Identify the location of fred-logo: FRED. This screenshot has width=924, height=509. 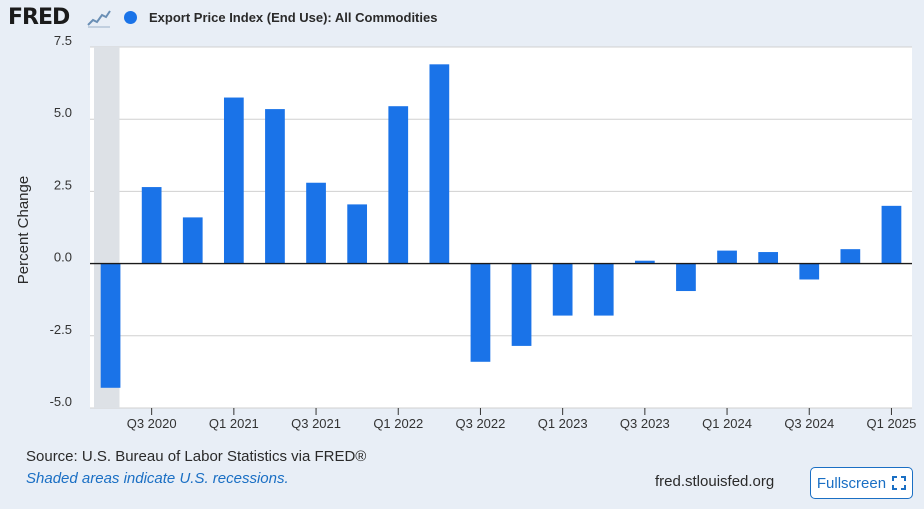
(39, 17).